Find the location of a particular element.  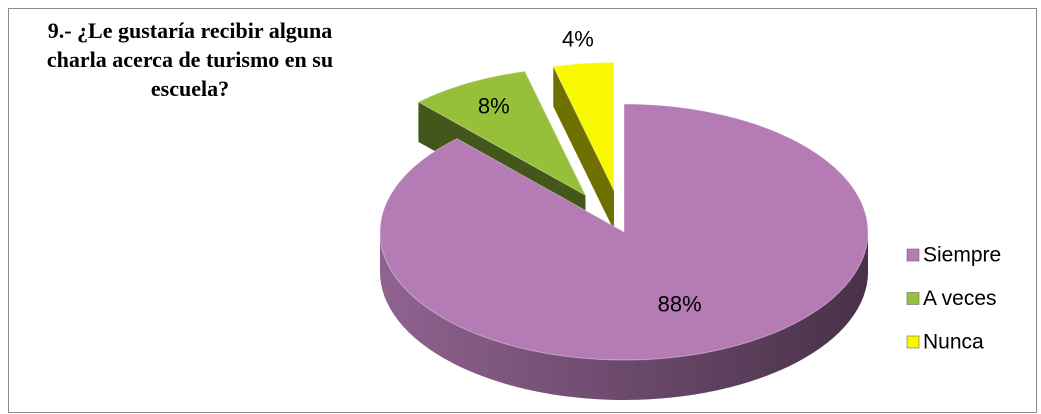

data-label: 4% is located at coordinates (578, 38).